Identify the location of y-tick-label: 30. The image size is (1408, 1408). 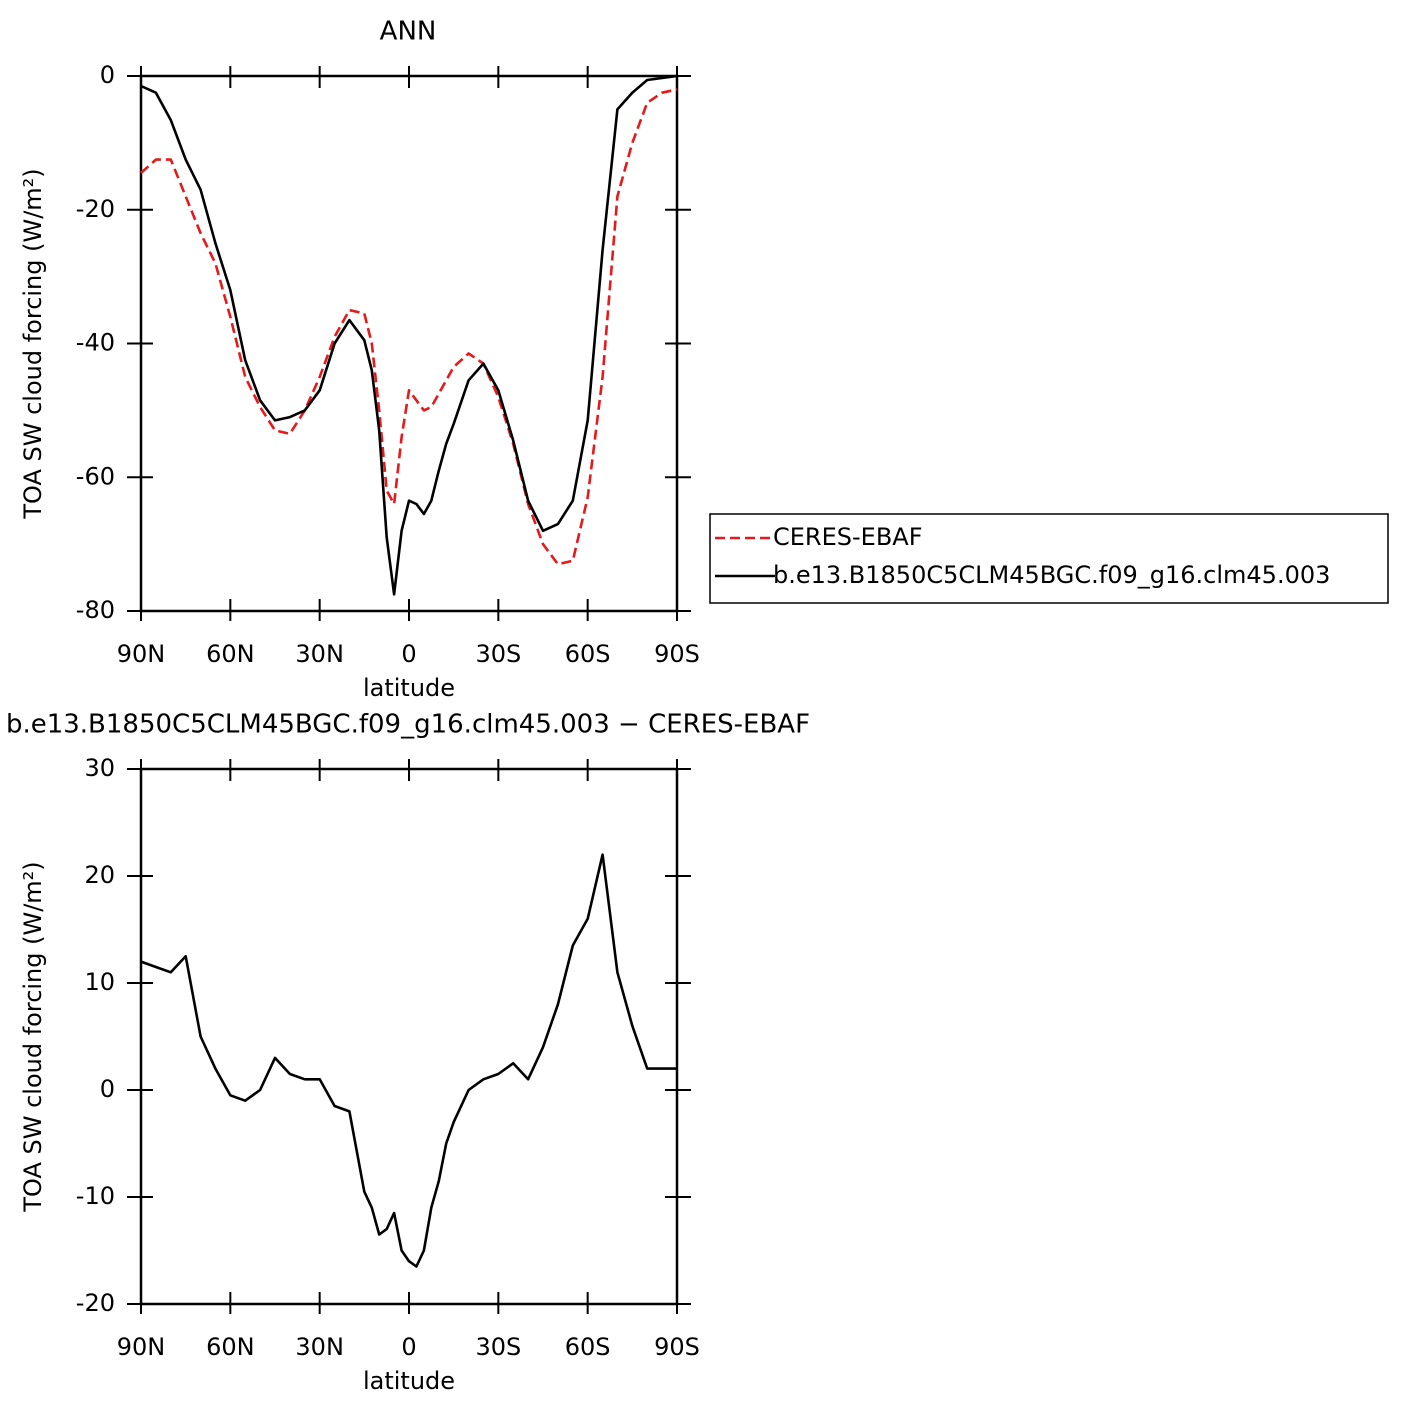
(99, 768).